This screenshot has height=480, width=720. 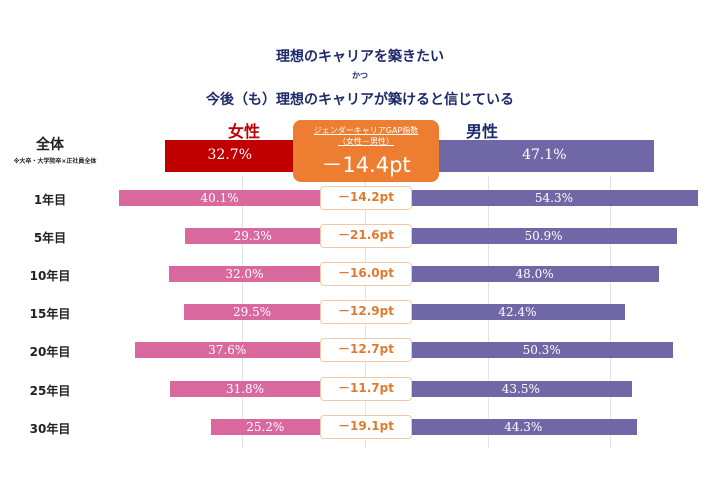 I want to click on gap-subheader: （女性－男性）, so click(x=366, y=141).